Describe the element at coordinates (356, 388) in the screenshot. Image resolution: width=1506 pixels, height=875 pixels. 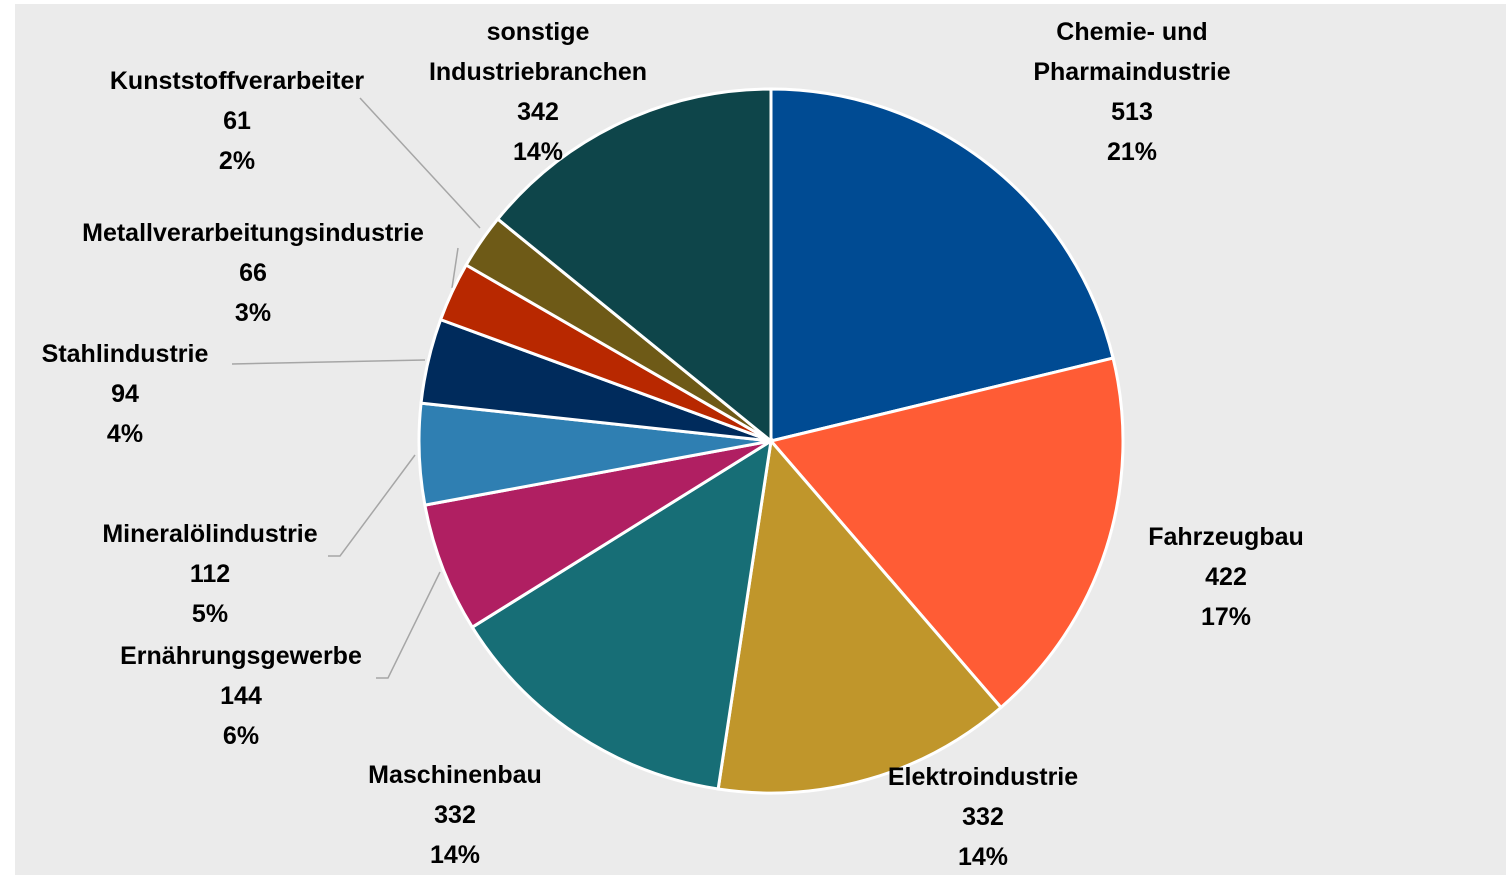
I see `leader-lines` at that location.